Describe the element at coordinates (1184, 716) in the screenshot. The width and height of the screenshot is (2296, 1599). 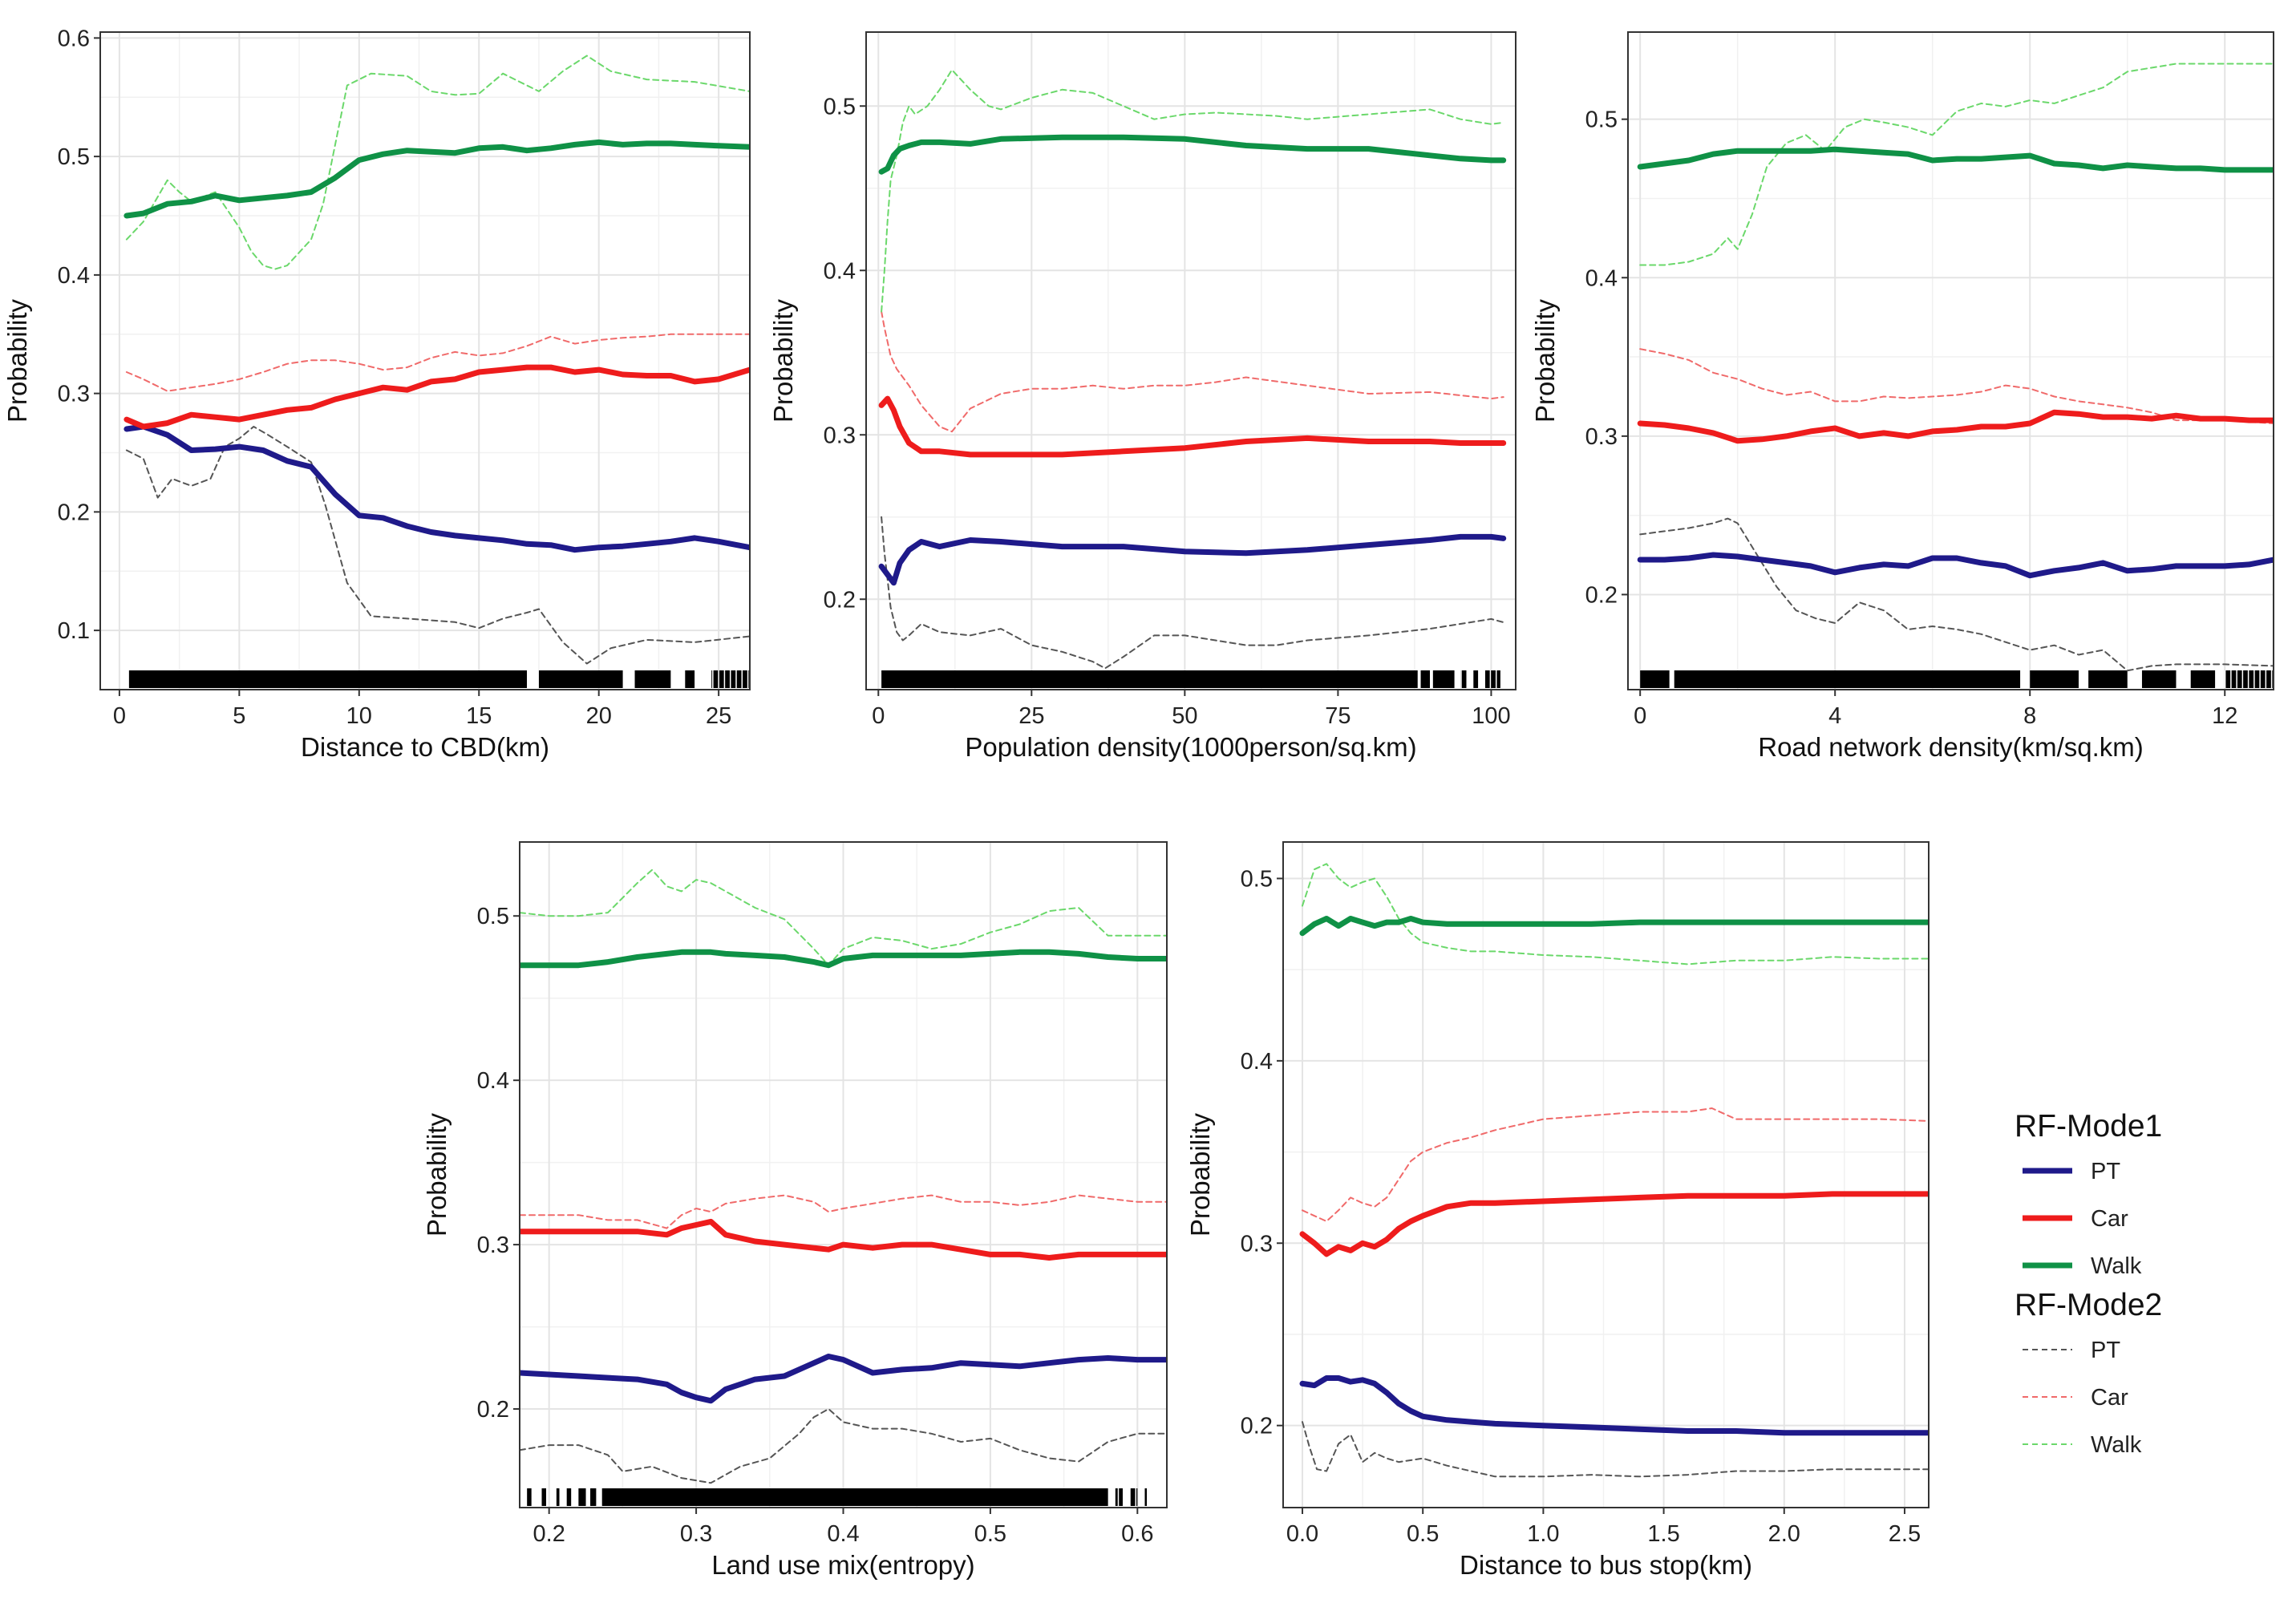
I see `x-tick-label: 50` at that location.